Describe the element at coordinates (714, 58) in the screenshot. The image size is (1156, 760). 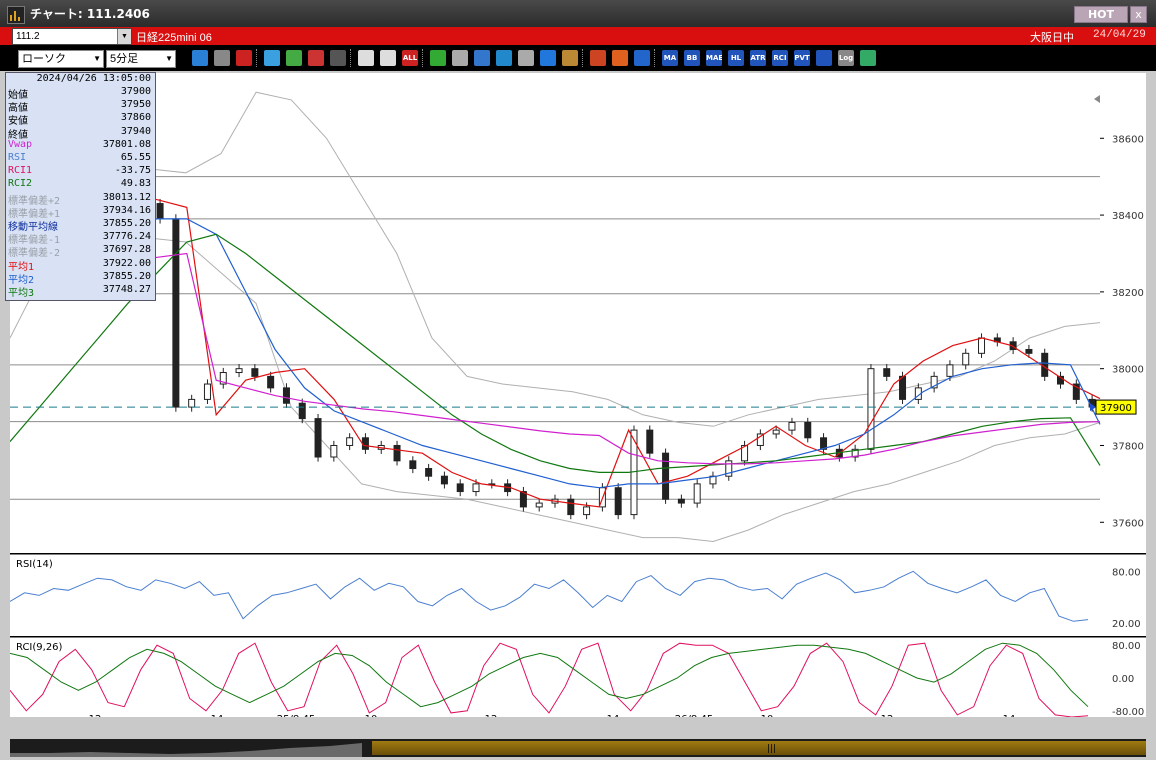
I see `mae-icon: MAE` at that location.